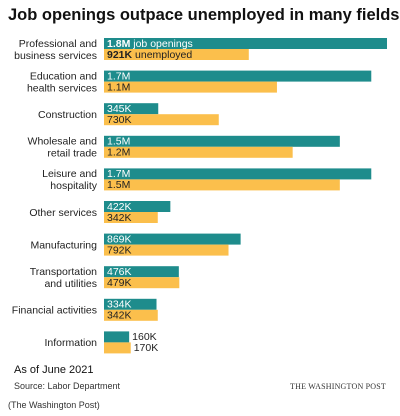 The width and height of the screenshot is (400, 416). What do you see at coordinates (146, 348) in the screenshot?
I see `unemployed-value-label: 170K` at bounding box center [146, 348].